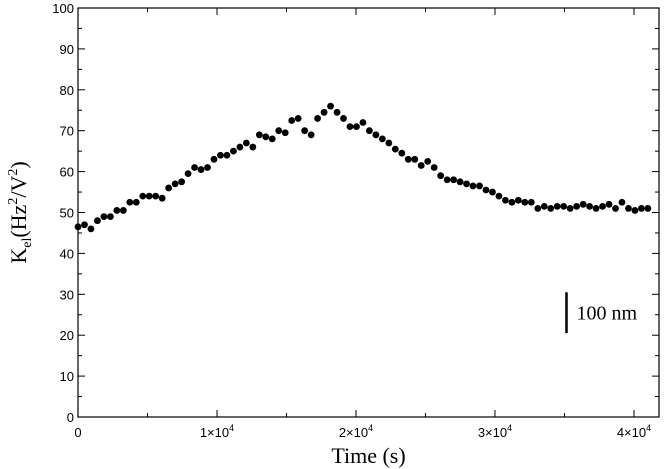 This screenshot has width=664, height=469. I want to click on y-tick-label: 80, so click(67, 90).